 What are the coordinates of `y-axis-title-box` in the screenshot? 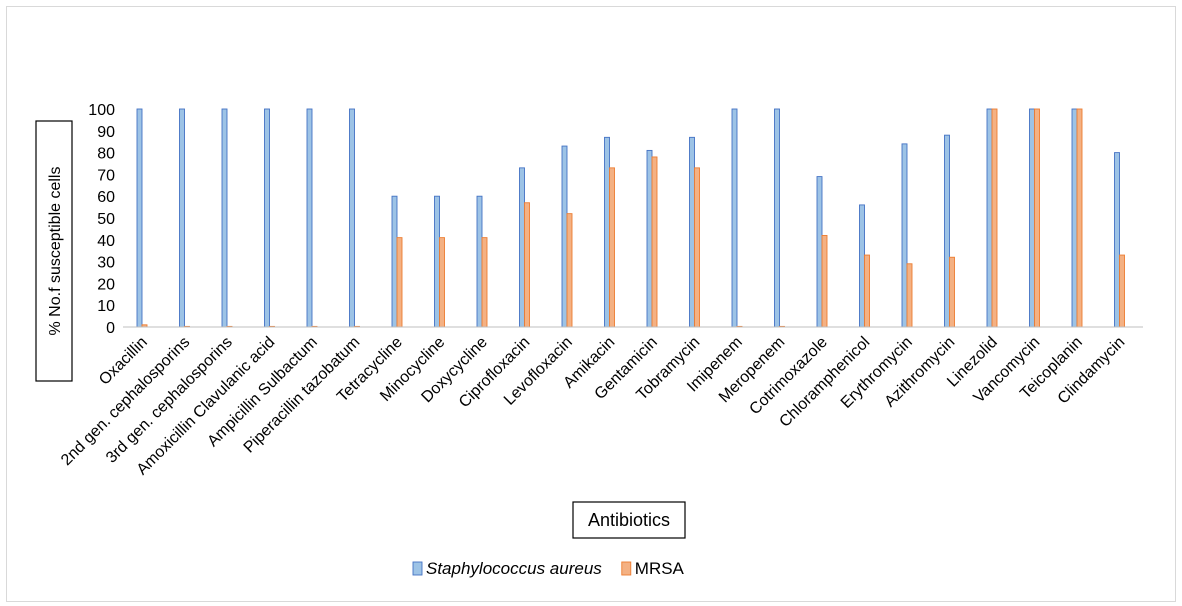 It's located at (54, 251).